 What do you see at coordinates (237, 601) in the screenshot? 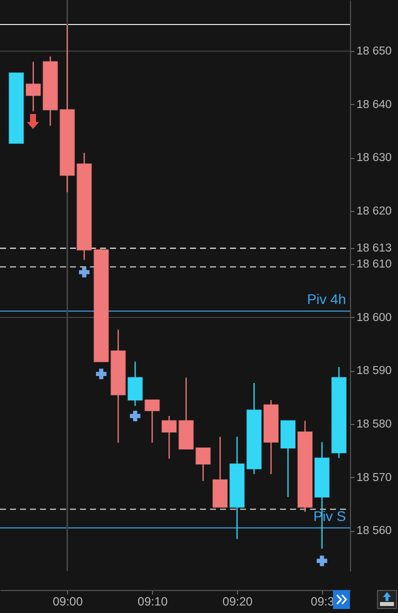
I see `x-tick-label: 09:20` at bounding box center [237, 601].